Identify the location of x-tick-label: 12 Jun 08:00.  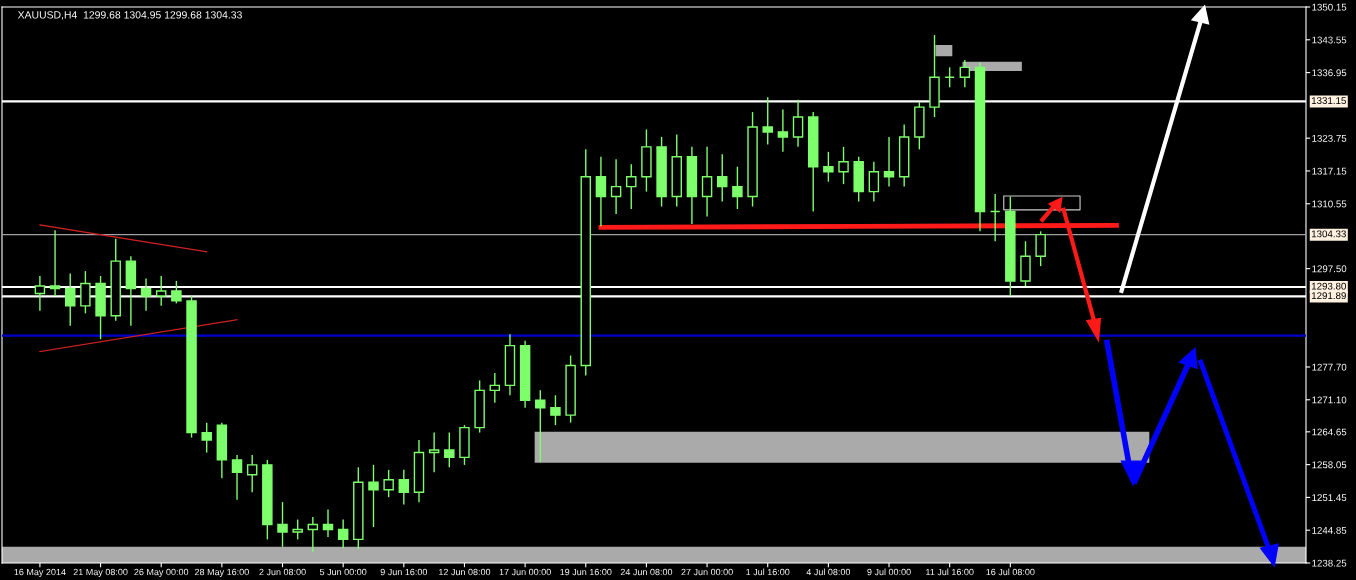
(465, 572).